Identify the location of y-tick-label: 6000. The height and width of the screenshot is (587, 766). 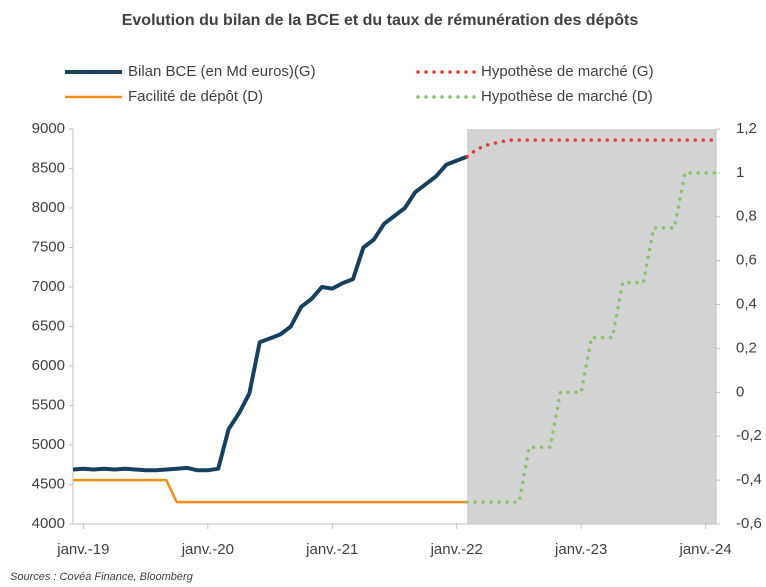
(48, 365).